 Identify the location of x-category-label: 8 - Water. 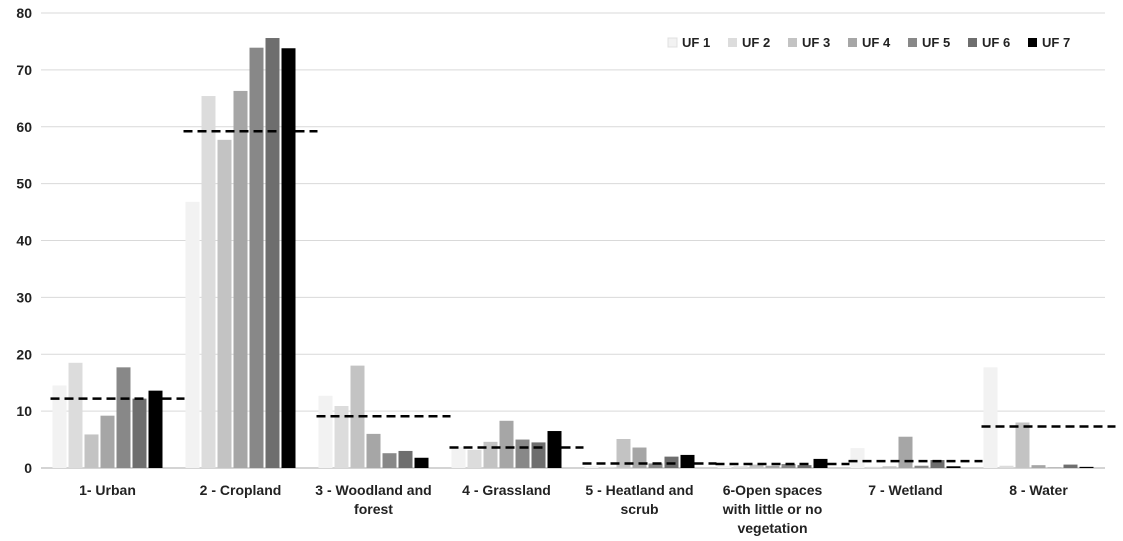
(1038, 490).